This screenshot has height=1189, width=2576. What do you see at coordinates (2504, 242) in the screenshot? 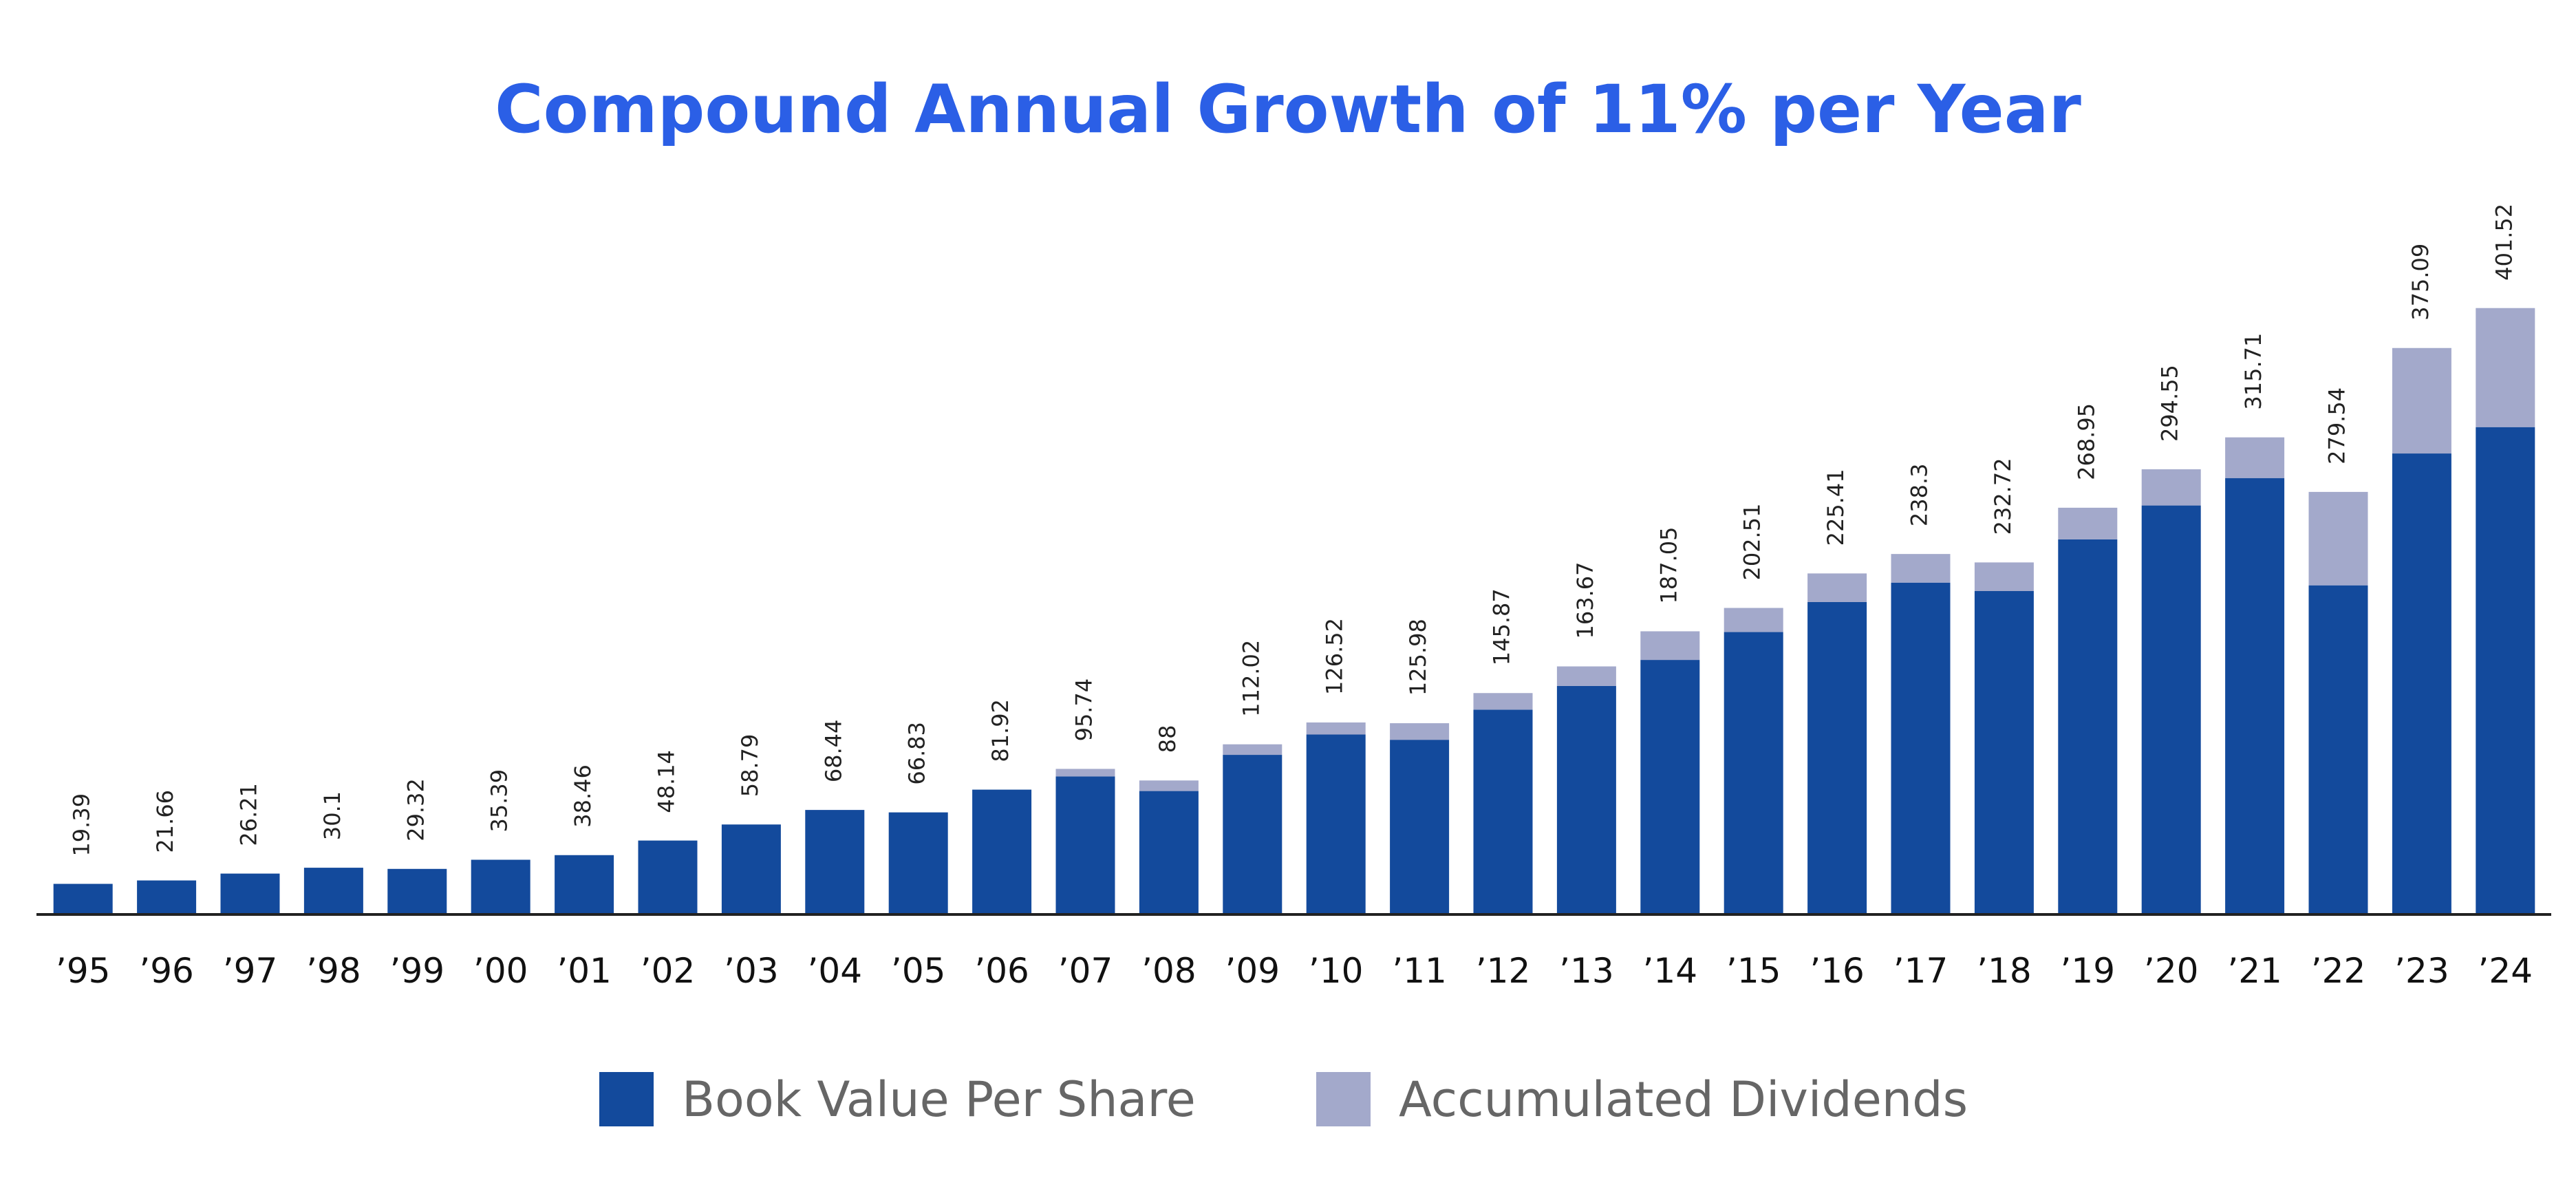
I see `value-label: 401.52` at bounding box center [2504, 242].